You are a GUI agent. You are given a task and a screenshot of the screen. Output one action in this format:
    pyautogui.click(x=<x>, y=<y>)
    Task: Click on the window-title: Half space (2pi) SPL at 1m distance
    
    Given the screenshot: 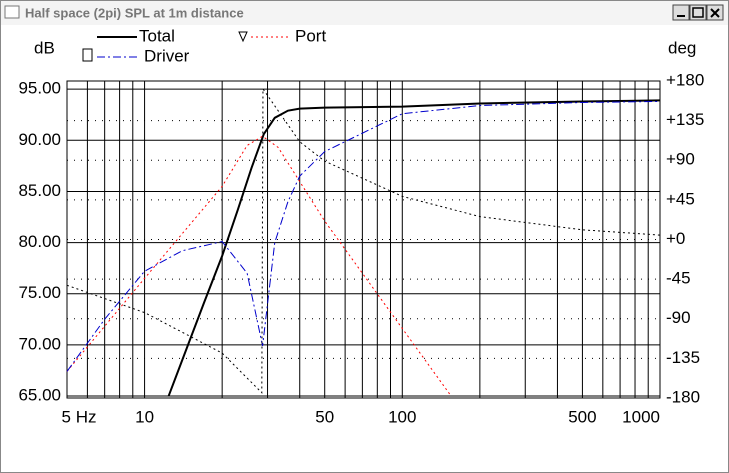 What is the action you would take?
    pyautogui.click(x=134, y=12)
    